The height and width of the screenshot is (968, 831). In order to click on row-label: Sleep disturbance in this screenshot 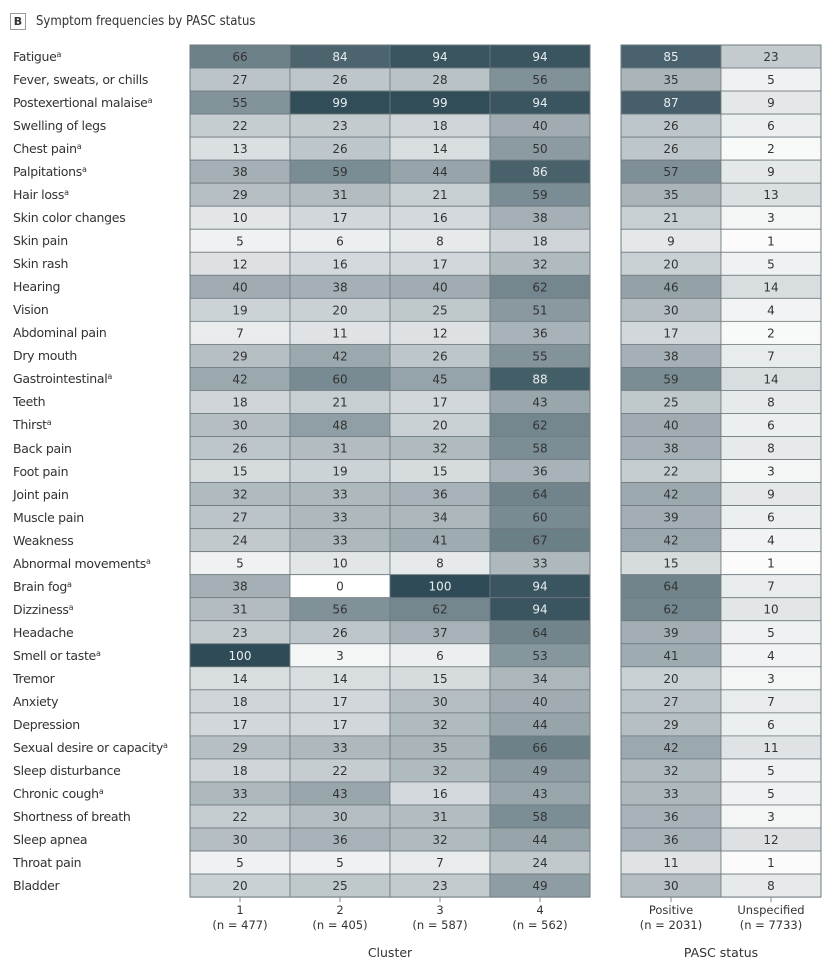, I will do `click(67, 770)`.